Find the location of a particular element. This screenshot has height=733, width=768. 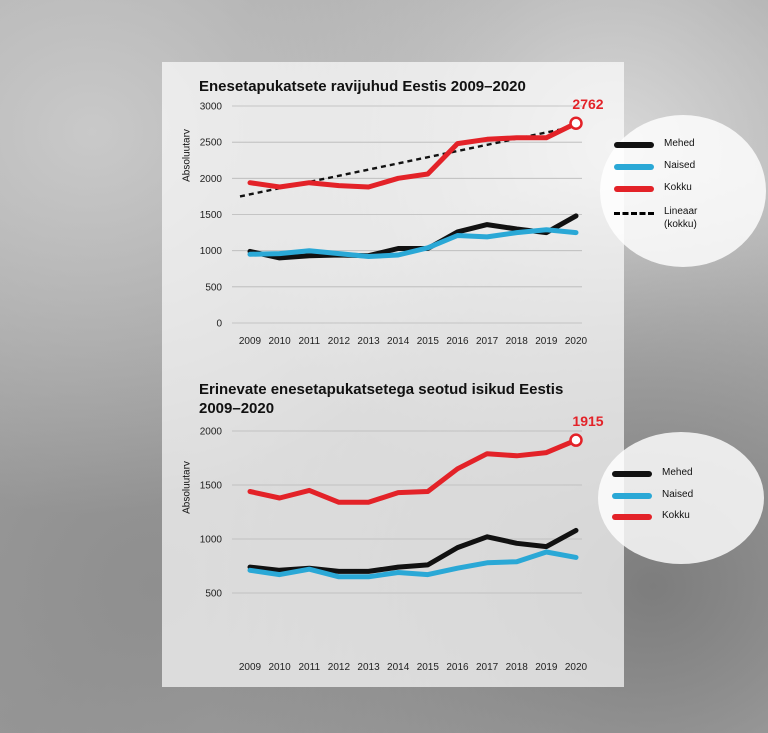

x-tick-label-2-5: 2014 is located at coordinates (398, 667).